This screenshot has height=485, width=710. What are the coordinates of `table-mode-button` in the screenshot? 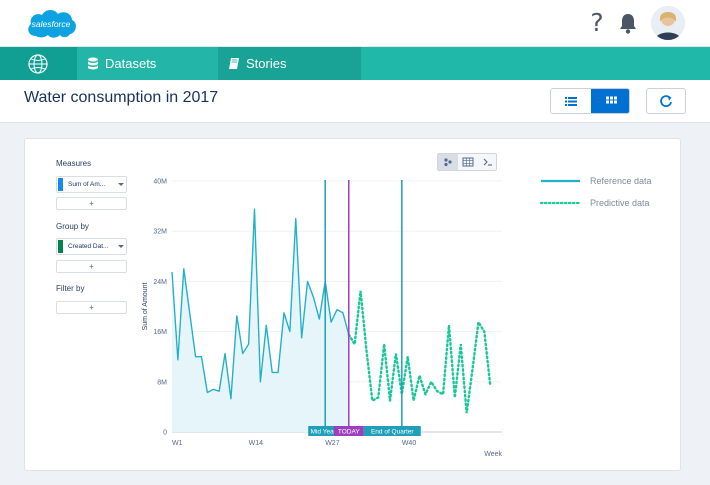 It's located at (468, 162).